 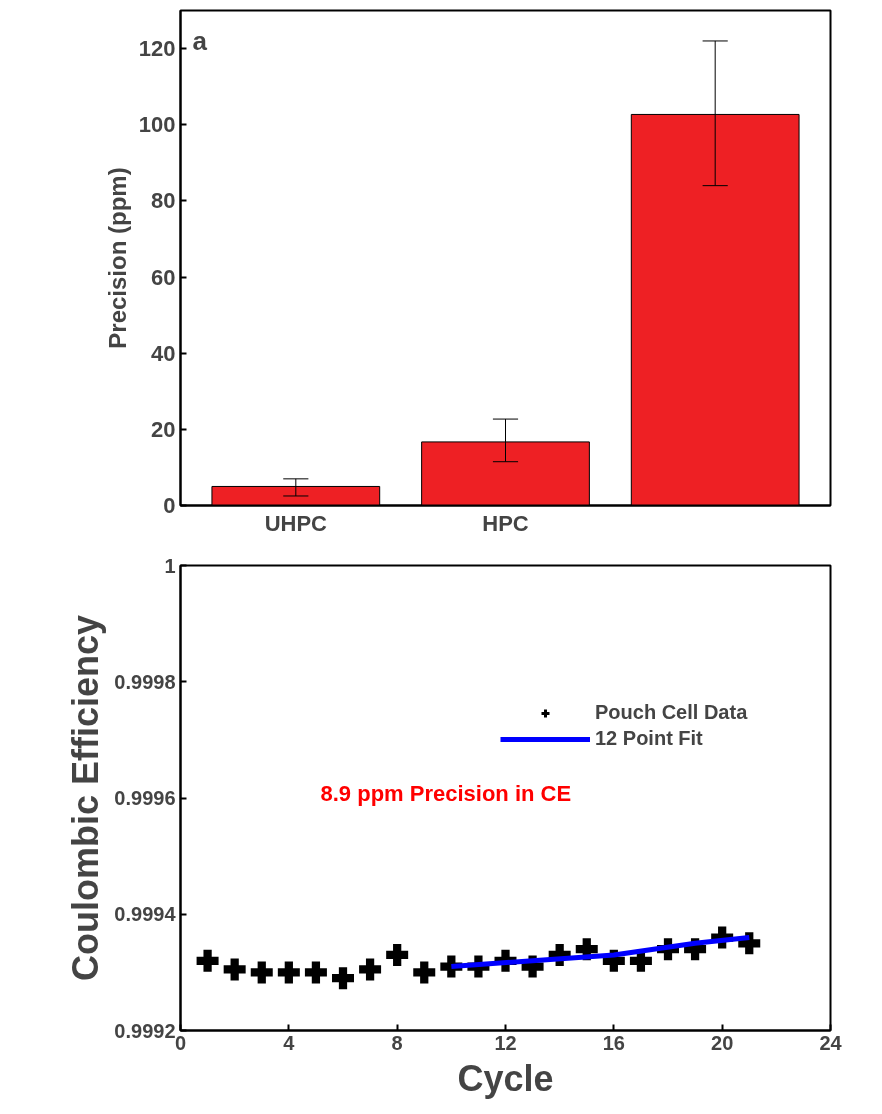 I want to click on annotation: a, so click(x=200, y=40).